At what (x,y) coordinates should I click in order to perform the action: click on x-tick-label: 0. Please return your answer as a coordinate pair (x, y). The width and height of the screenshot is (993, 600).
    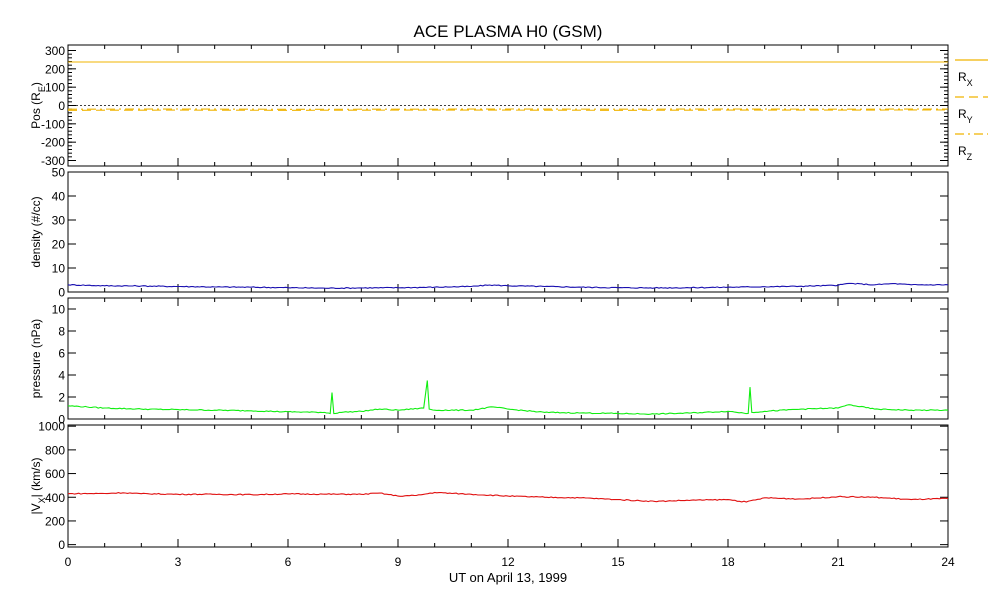
    Looking at the image, I should click on (68, 562).